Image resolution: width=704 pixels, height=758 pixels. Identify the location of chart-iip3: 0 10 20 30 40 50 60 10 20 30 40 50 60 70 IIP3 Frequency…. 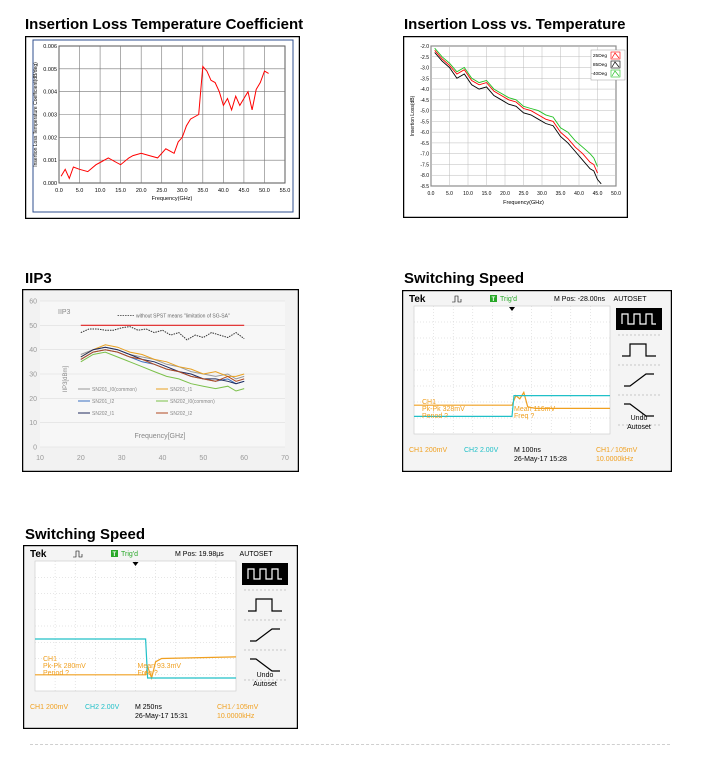
(160, 380).